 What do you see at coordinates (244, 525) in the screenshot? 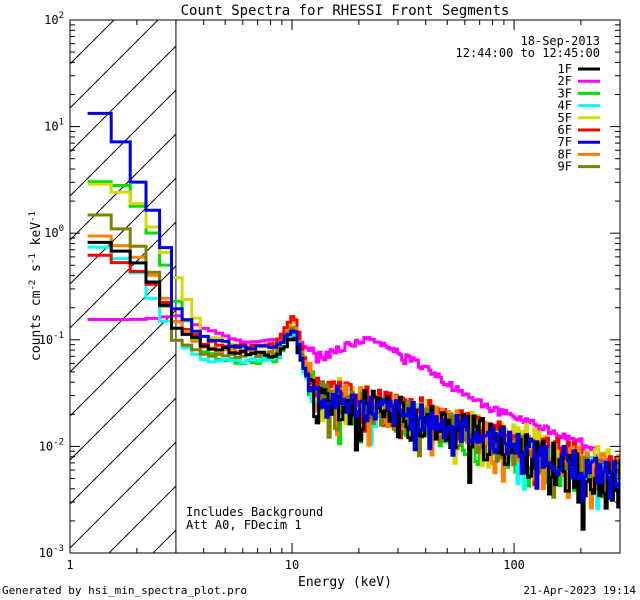
I see `annotation-attenuator: Att A0, FDecim 1` at bounding box center [244, 525].